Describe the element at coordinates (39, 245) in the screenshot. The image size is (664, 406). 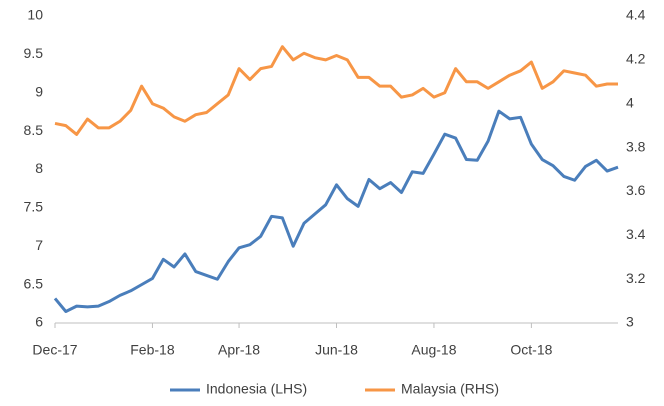
I see `y-tick-label: 7` at that location.